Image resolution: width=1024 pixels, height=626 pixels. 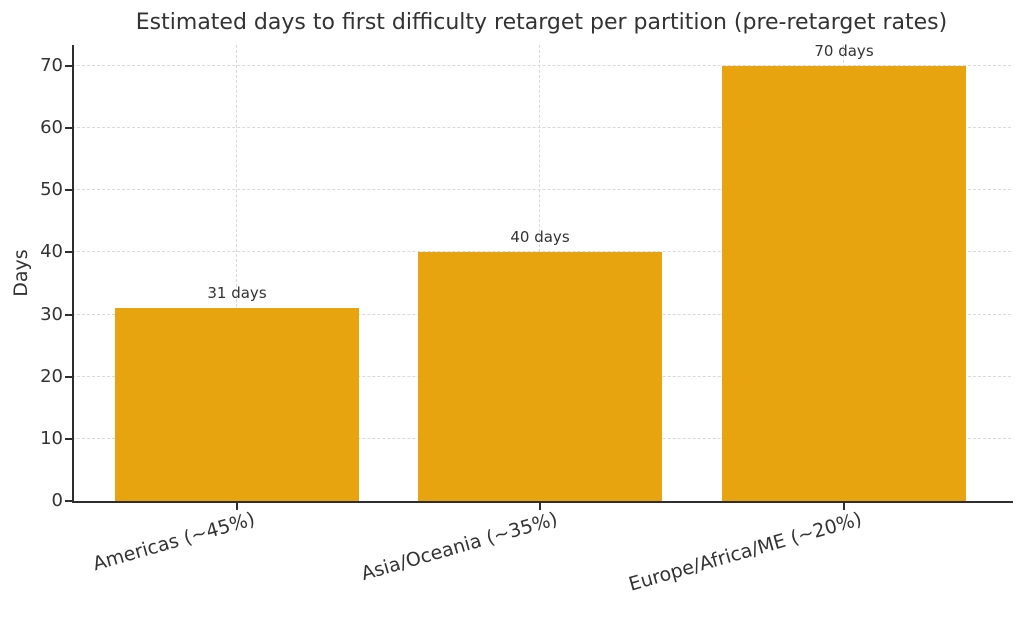 What do you see at coordinates (844, 51) in the screenshot?
I see `bar-value-label: 70 days` at bounding box center [844, 51].